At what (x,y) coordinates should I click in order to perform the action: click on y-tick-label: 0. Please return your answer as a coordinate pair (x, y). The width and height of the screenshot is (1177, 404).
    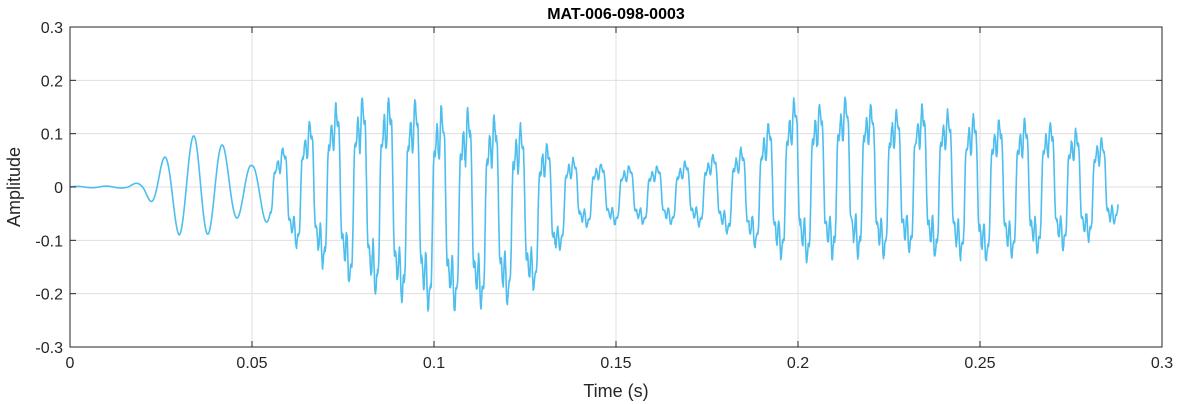
    Looking at the image, I should click on (58, 188).